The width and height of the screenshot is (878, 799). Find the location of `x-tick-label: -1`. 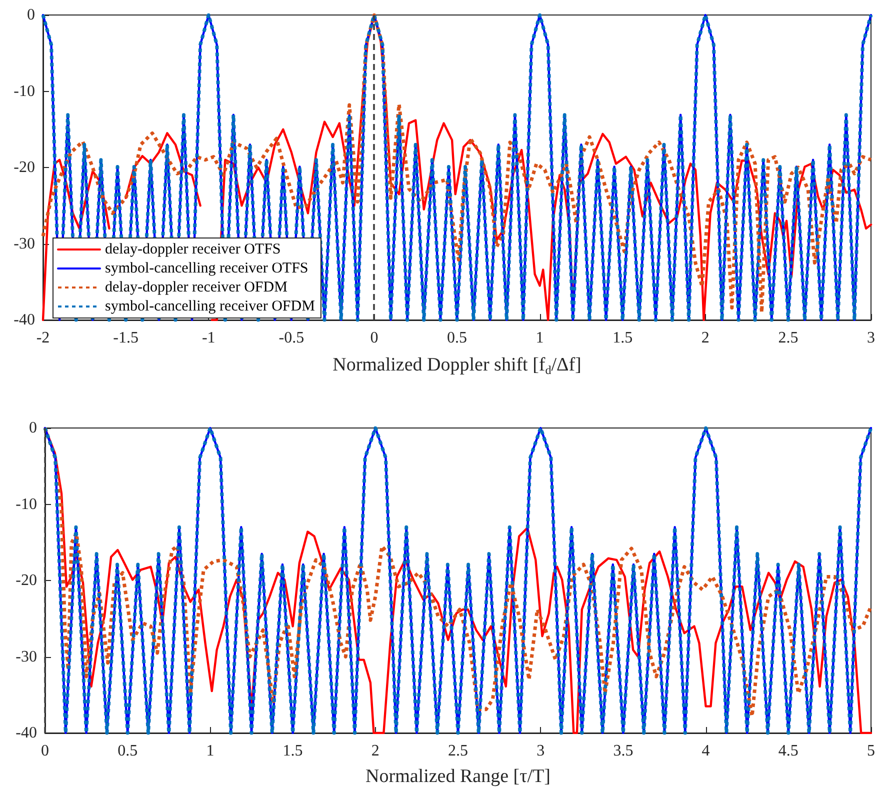

x-tick-label: -1 is located at coordinates (209, 338).